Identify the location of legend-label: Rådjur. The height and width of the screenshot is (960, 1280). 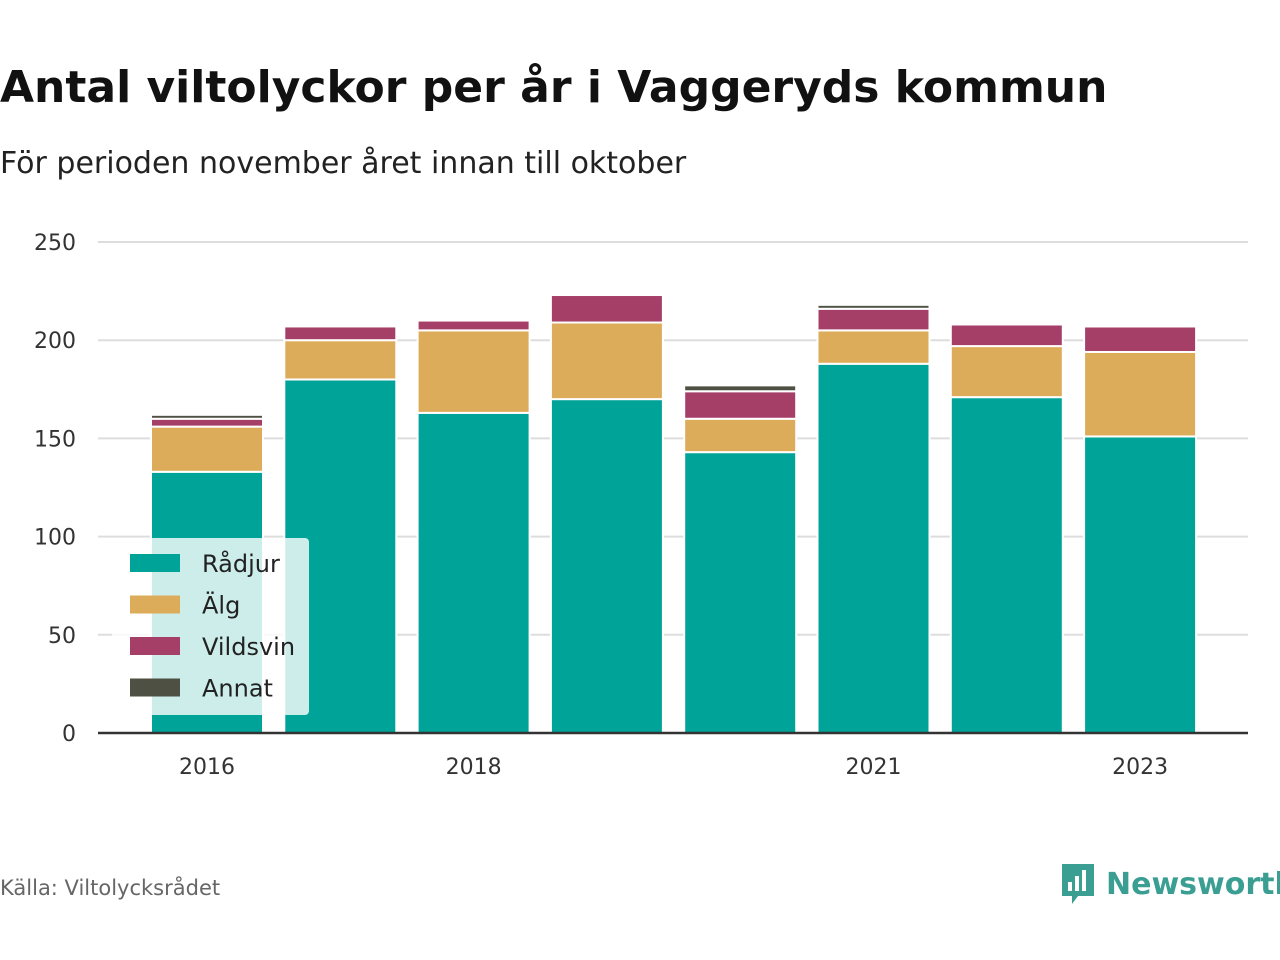
(241, 563).